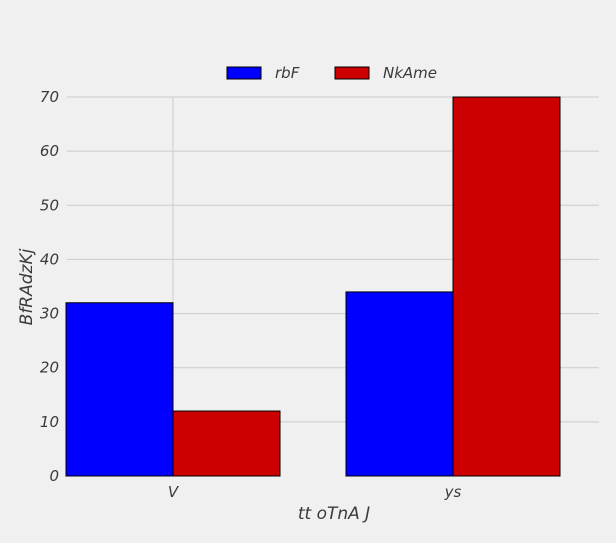 The width and height of the screenshot is (616, 543). Describe the element at coordinates (287, 73) in the screenshot. I see `legend-label-rbF: rbF` at that location.